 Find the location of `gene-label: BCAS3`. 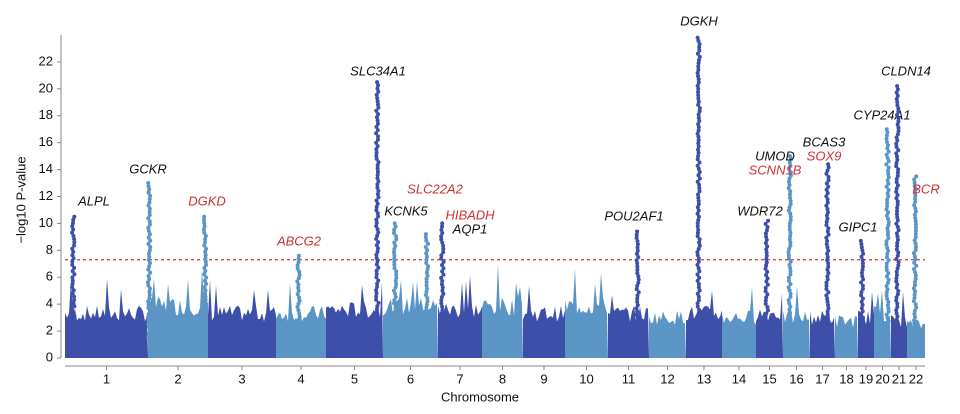

gene-label: BCAS3 is located at coordinates (824, 141).